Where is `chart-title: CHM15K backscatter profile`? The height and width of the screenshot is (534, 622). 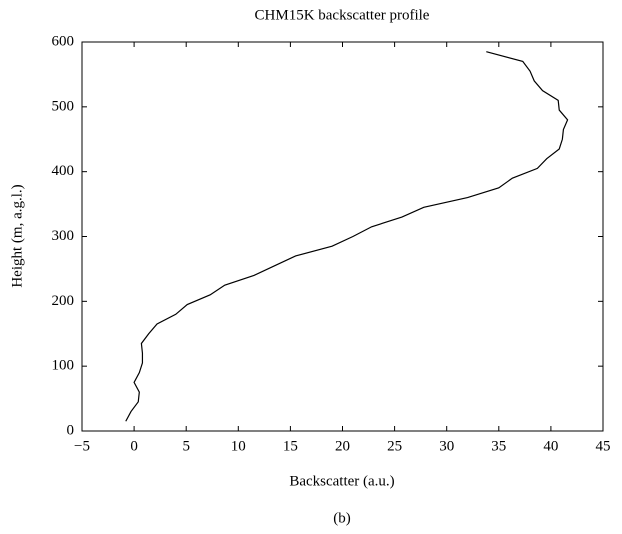 chart-title: CHM15K backscatter profile is located at coordinates (342, 15).